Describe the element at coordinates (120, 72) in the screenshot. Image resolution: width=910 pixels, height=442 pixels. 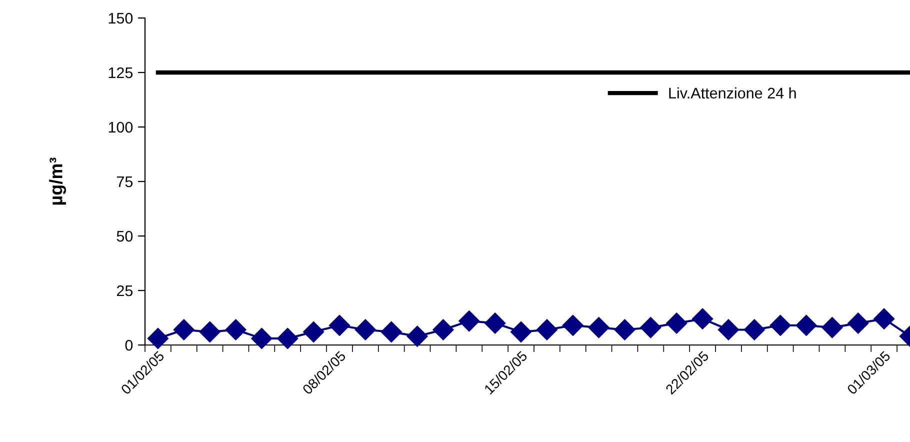
I see `y-tick-label: 125` at that location.